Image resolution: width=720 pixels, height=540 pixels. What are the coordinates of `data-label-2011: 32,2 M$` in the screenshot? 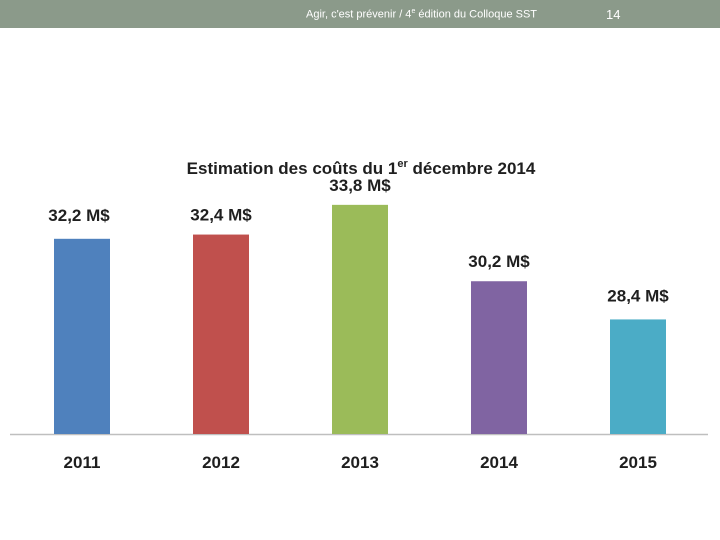 It's located at (79, 215).